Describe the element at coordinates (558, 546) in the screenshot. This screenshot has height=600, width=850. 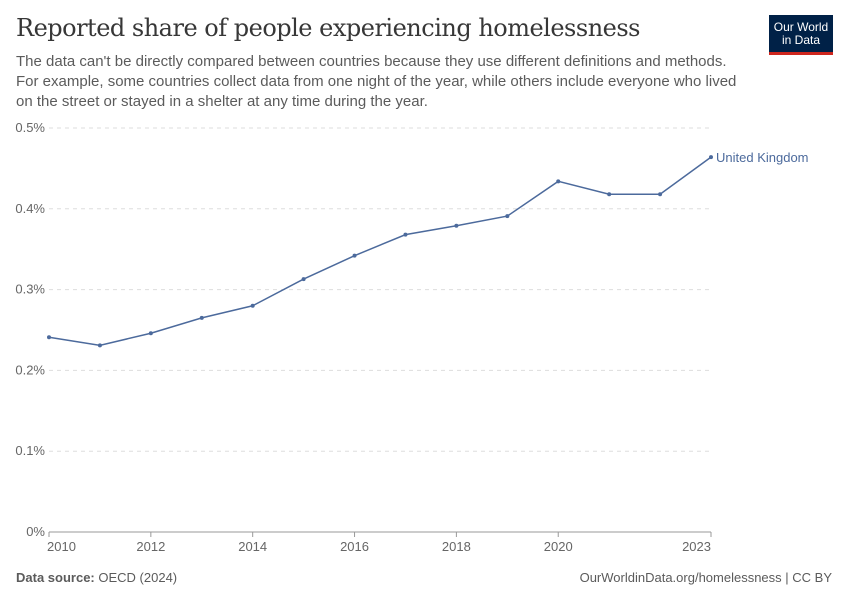
I see `x-tick-label: 2020` at that location.